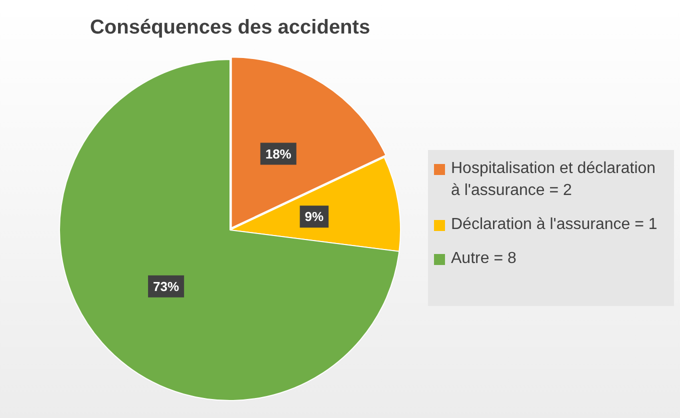 The height and width of the screenshot is (418, 680). What do you see at coordinates (314, 216) in the screenshot?
I see `data-label: 9%` at bounding box center [314, 216].